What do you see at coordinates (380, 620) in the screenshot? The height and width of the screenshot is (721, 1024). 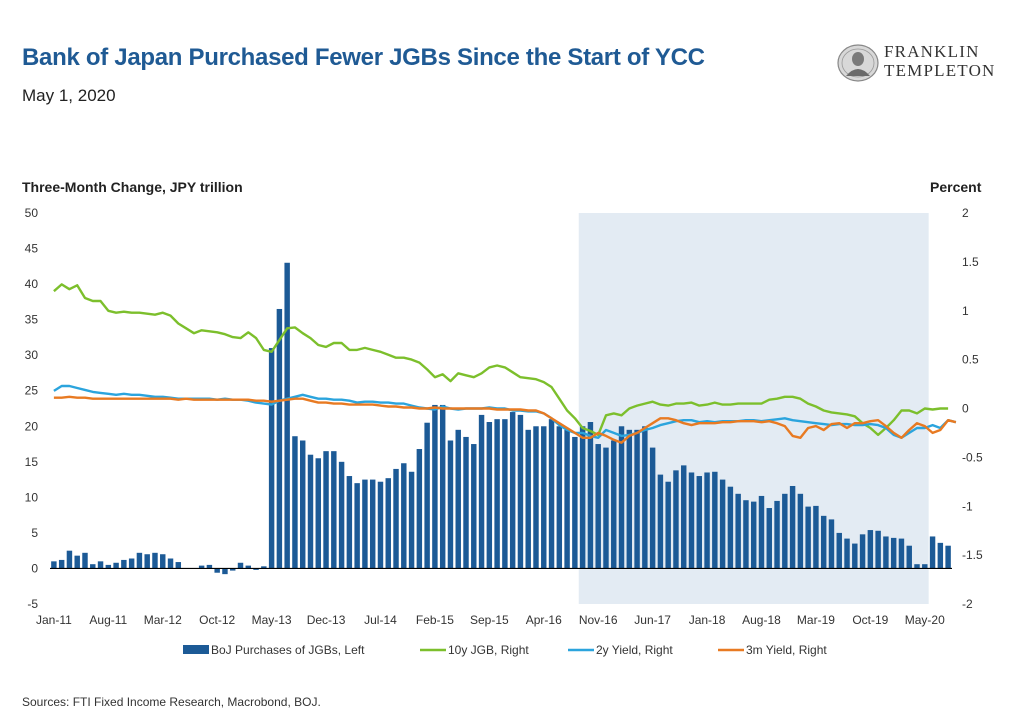 I see `x-axis-tick: Jul-14` at bounding box center [380, 620].